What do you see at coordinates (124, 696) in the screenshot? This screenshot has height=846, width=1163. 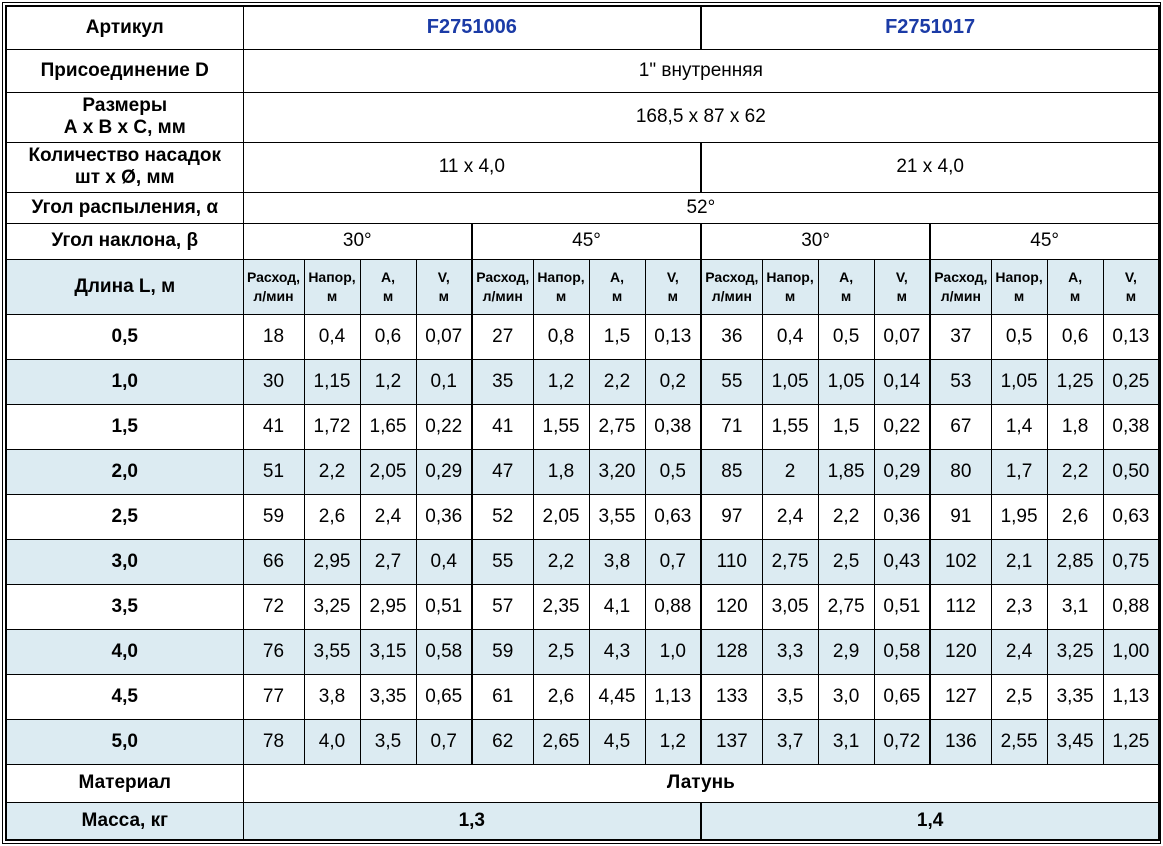 I see `length-value: 4,5` at bounding box center [124, 696].